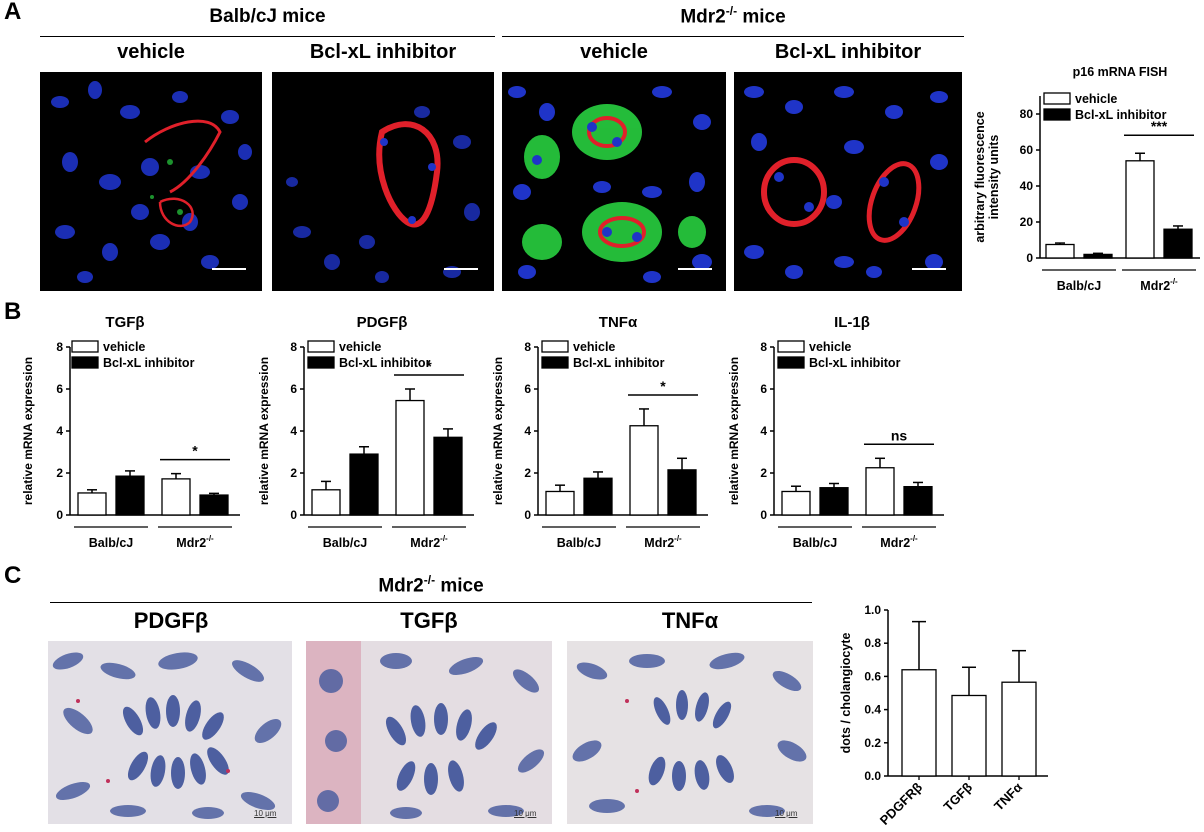 This screenshot has height=832, width=1204. What do you see at coordinates (695, 269) in the screenshot?
I see `scale-bar-a3` at bounding box center [695, 269].